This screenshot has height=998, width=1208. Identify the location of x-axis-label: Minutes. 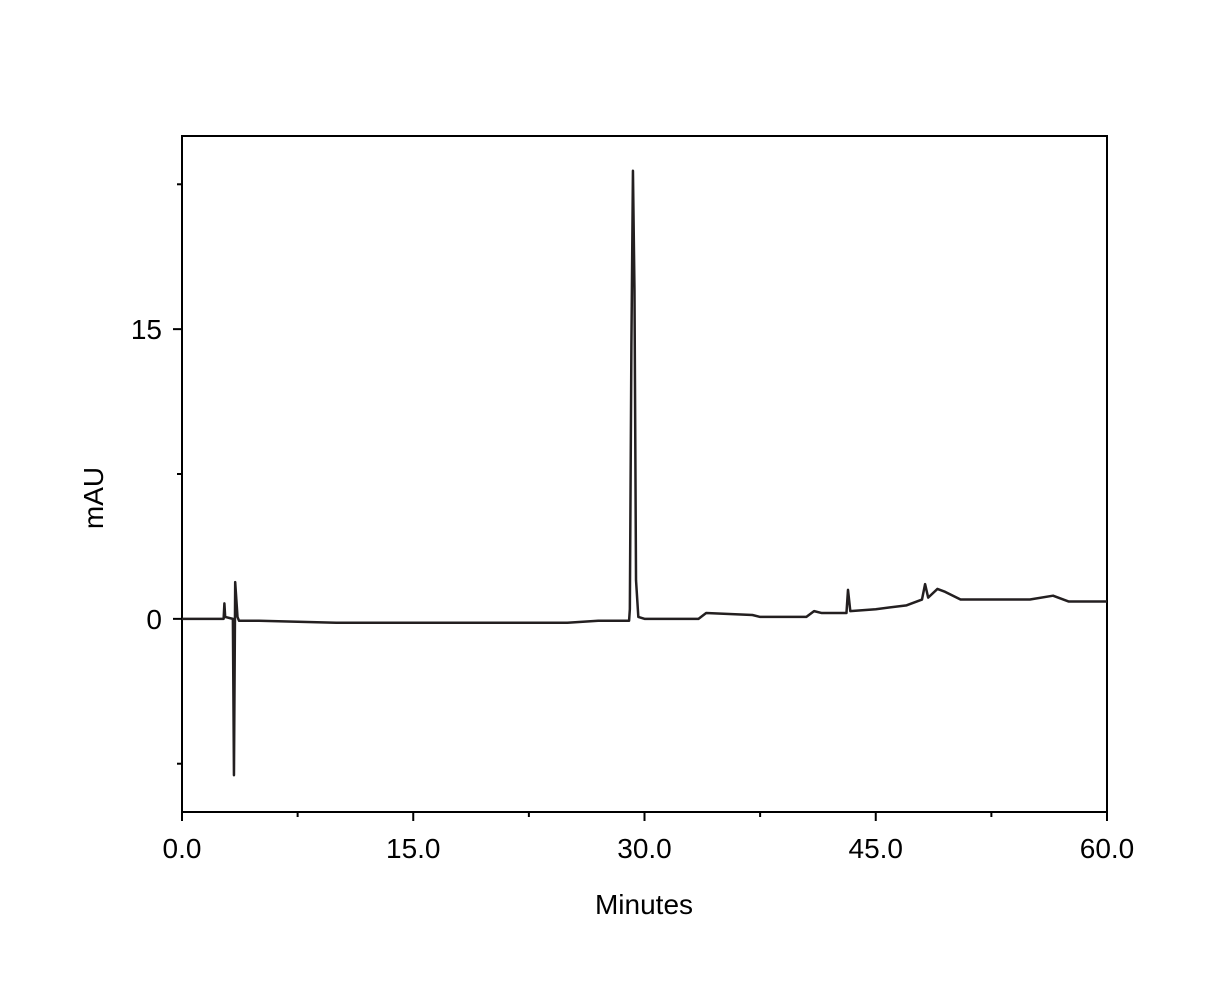
(644, 904).